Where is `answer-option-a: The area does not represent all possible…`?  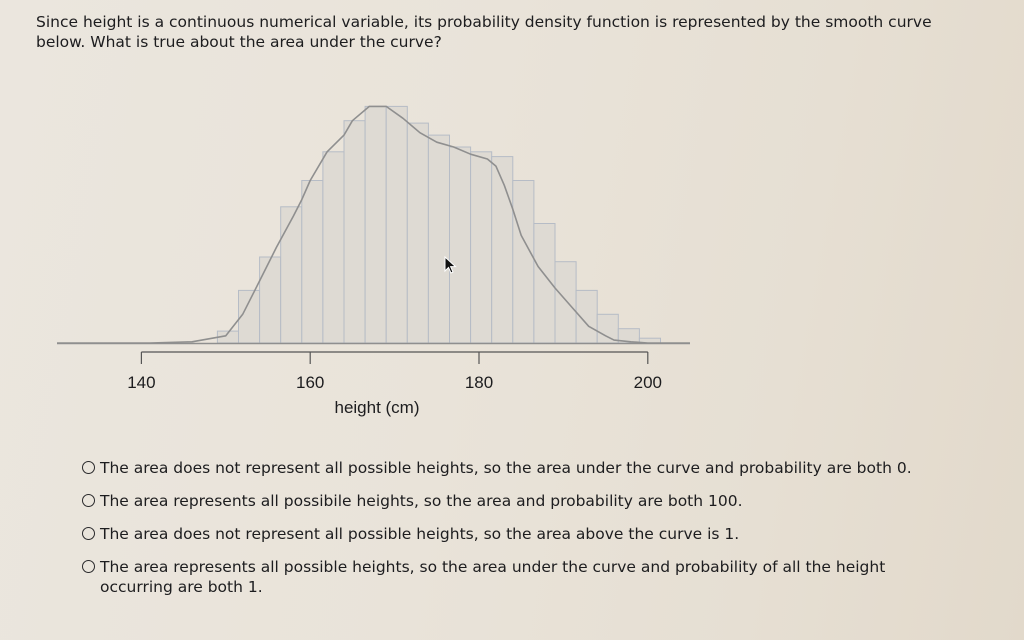 answer-option-a: The area does not represent all possible… is located at coordinates (510, 468).